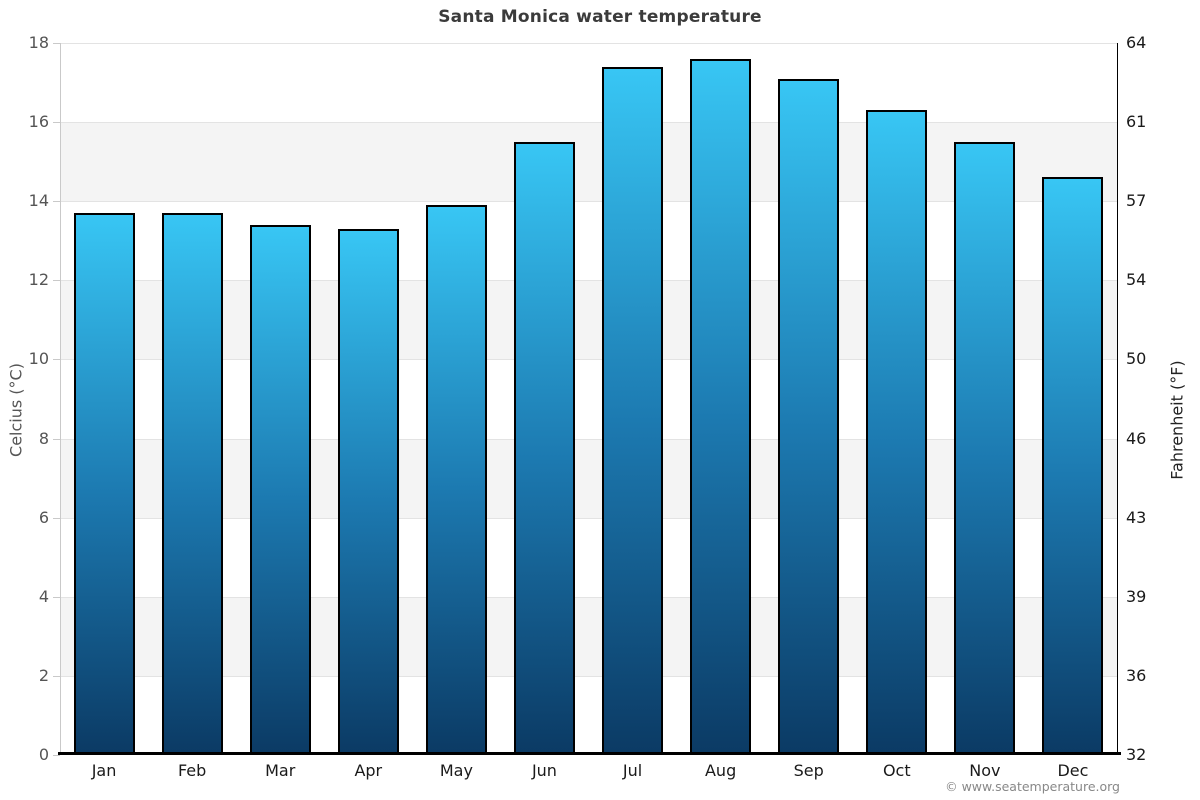  What do you see at coordinates (1136, 122) in the screenshot?
I see `fahrenheit-tick-label: 61` at bounding box center [1136, 122].